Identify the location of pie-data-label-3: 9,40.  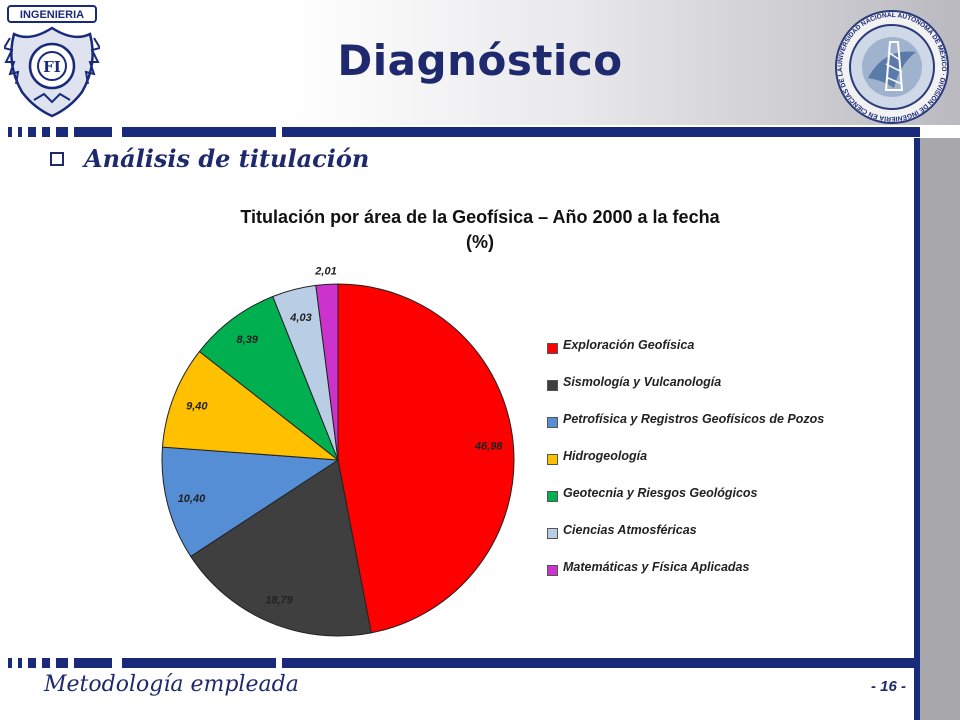
(197, 406).